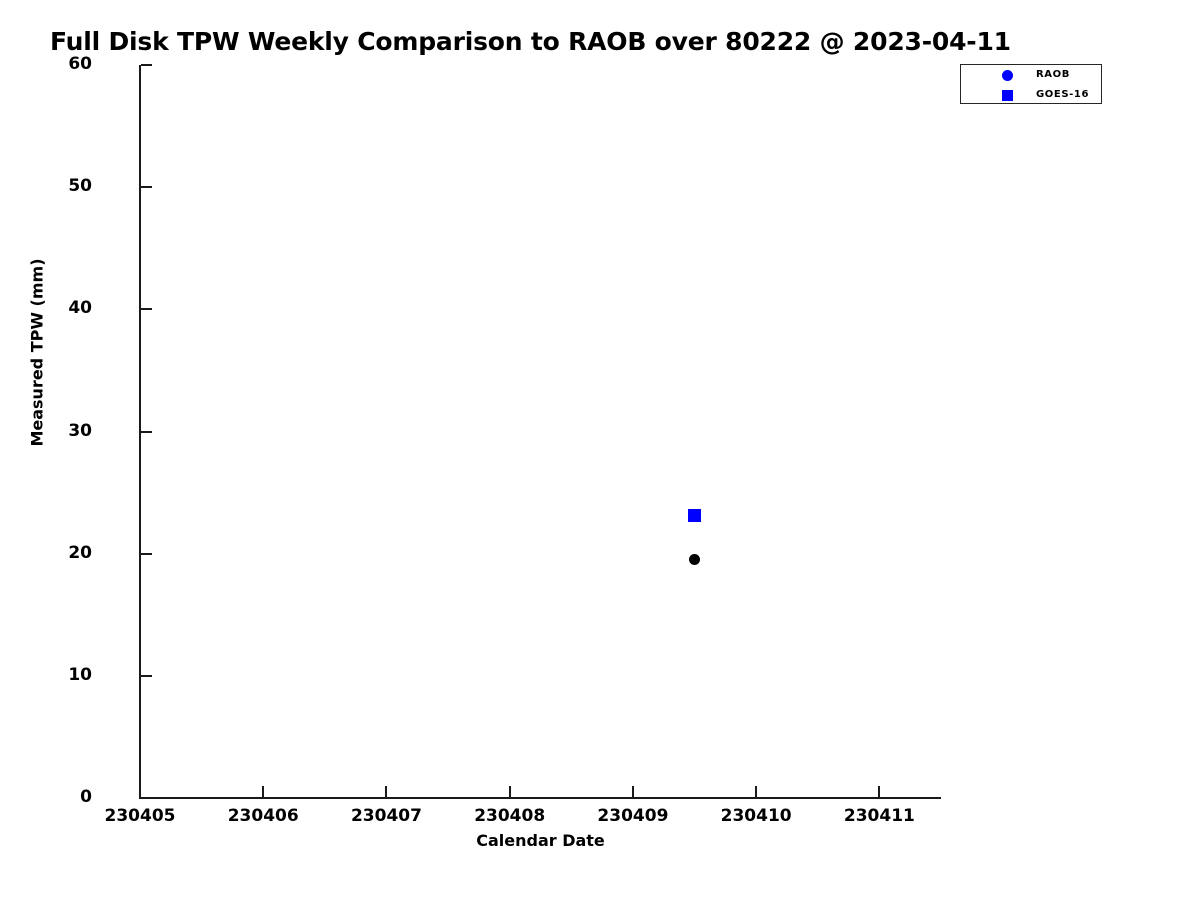 This screenshot has width=1200, height=900. Describe the element at coordinates (1032, 75) in the screenshot. I see `legend-item-raob: RAOB` at that location.